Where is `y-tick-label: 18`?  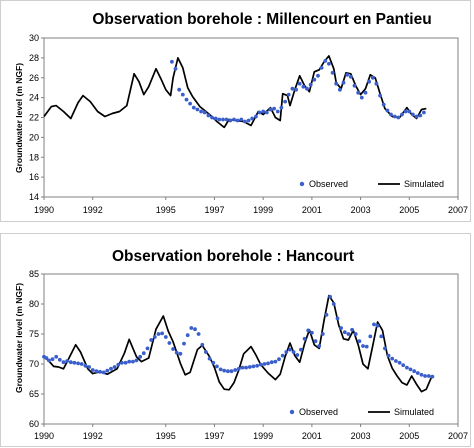 y-tick-label: 18 is located at coordinates (34, 157).